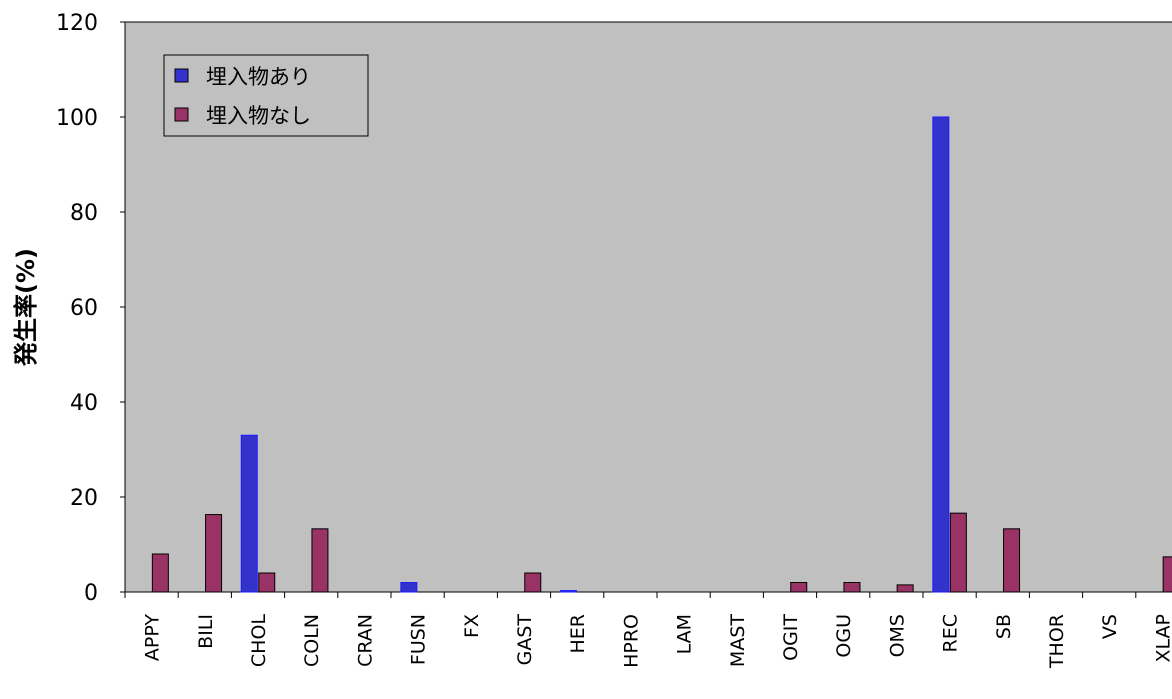 Image resolution: width=1172 pixels, height=699 pixels. What do you see at coordinates (1004, 626) in the screenshot?
I see `x-tick-label: SB` at bounding box center [1004, 626].